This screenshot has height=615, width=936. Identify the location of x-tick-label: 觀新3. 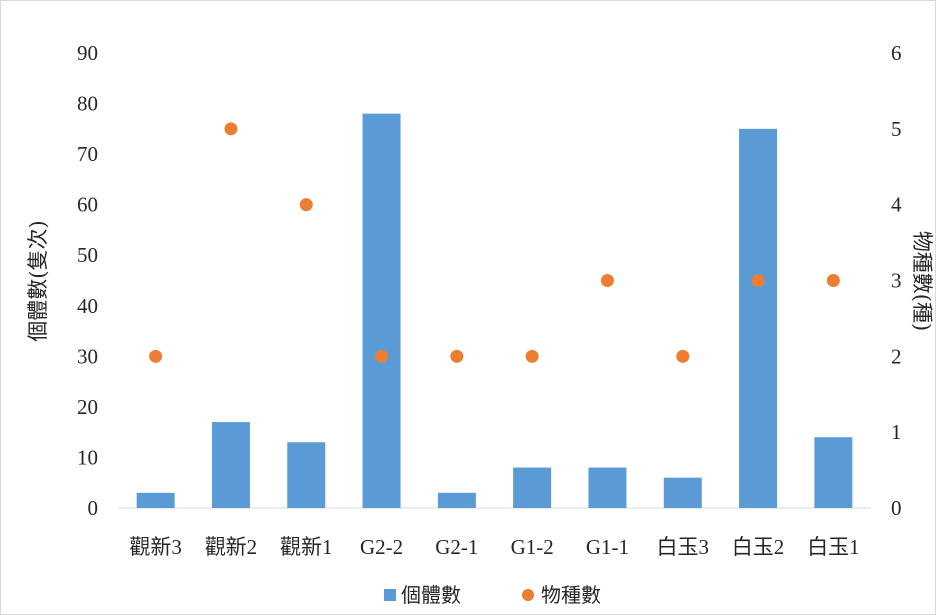
(155, 547).